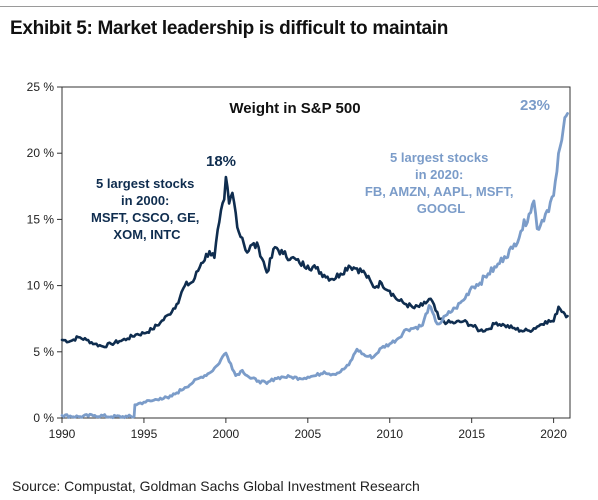 The width and height of the screenshot is (598, 500). I want to click on y-tick-label: 25 %, so click(41, 87).